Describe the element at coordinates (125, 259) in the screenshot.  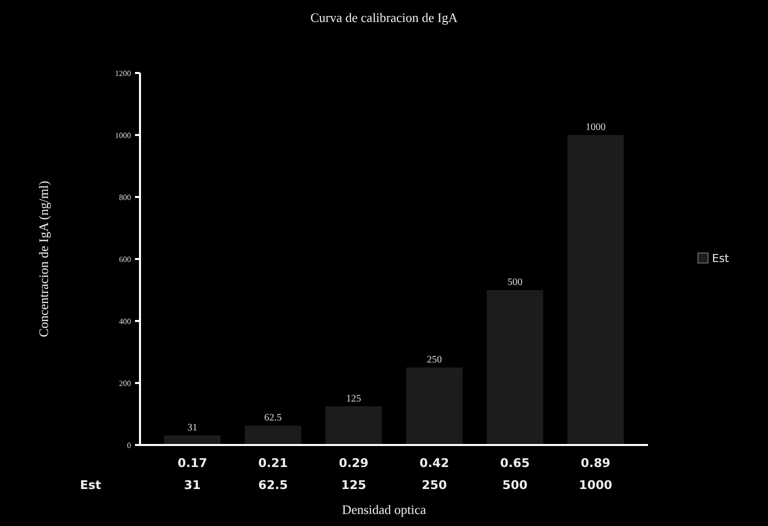
I see `y-tick-label: 600` at that location.